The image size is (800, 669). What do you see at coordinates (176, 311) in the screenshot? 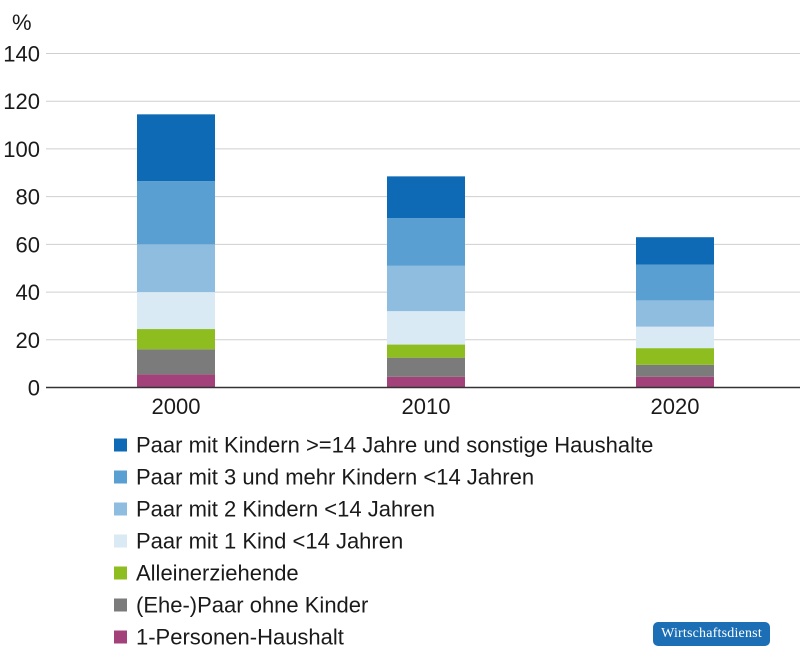
I see `bar-segment-2000-paar-mit-1-kind-14-jahren` at bounding box center [176, 311].